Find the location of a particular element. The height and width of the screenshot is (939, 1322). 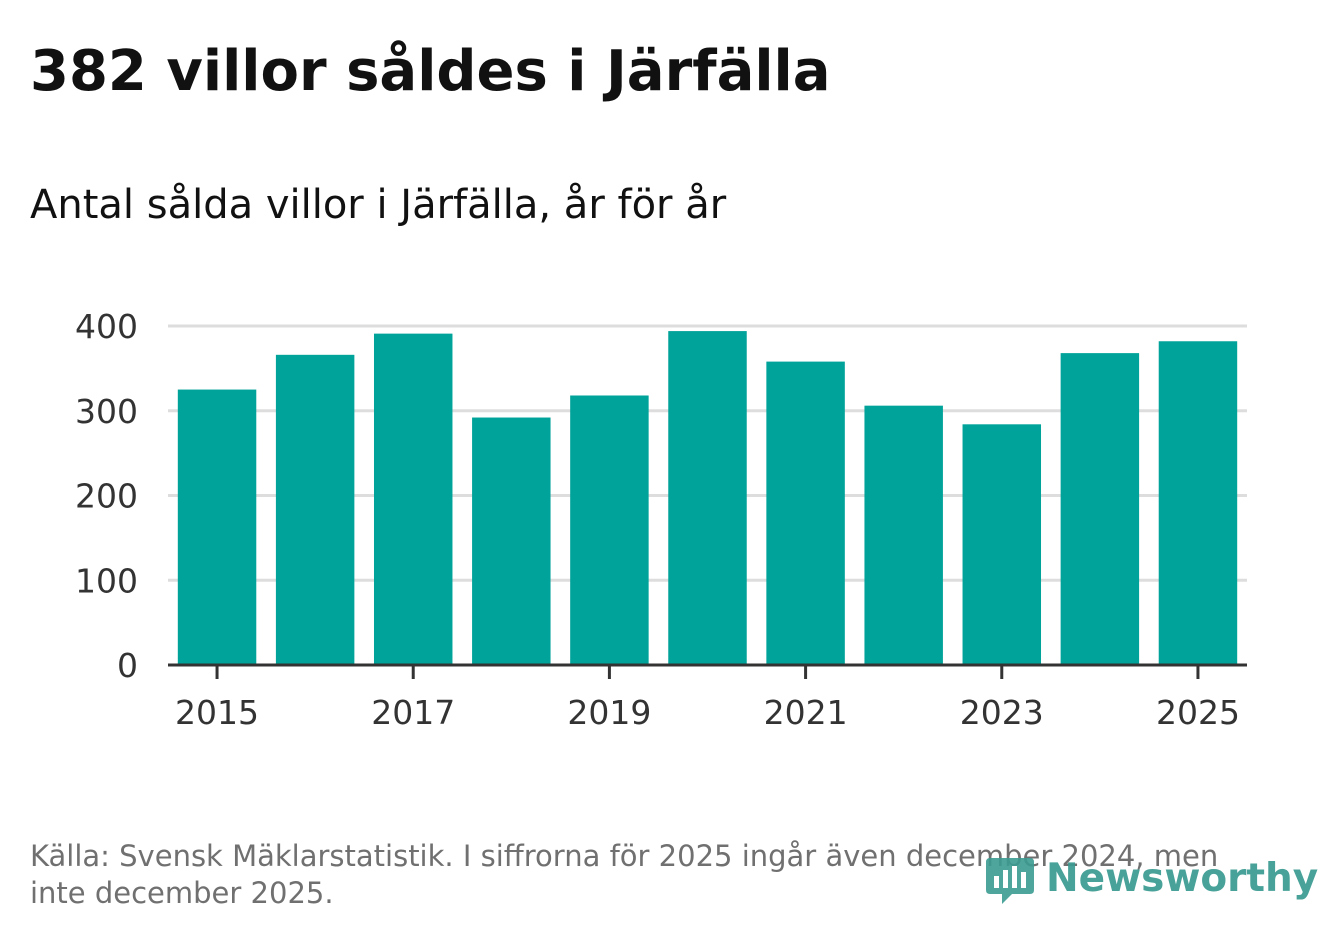

x-tick-label: 2025 is located at coordinates (1198, 712).